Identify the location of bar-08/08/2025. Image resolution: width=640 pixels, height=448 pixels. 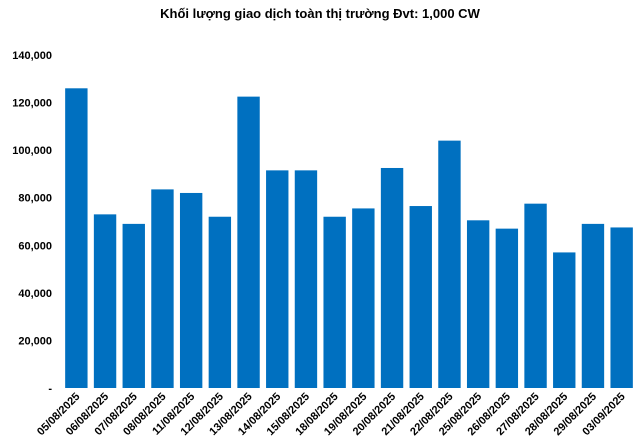
(162, 288).